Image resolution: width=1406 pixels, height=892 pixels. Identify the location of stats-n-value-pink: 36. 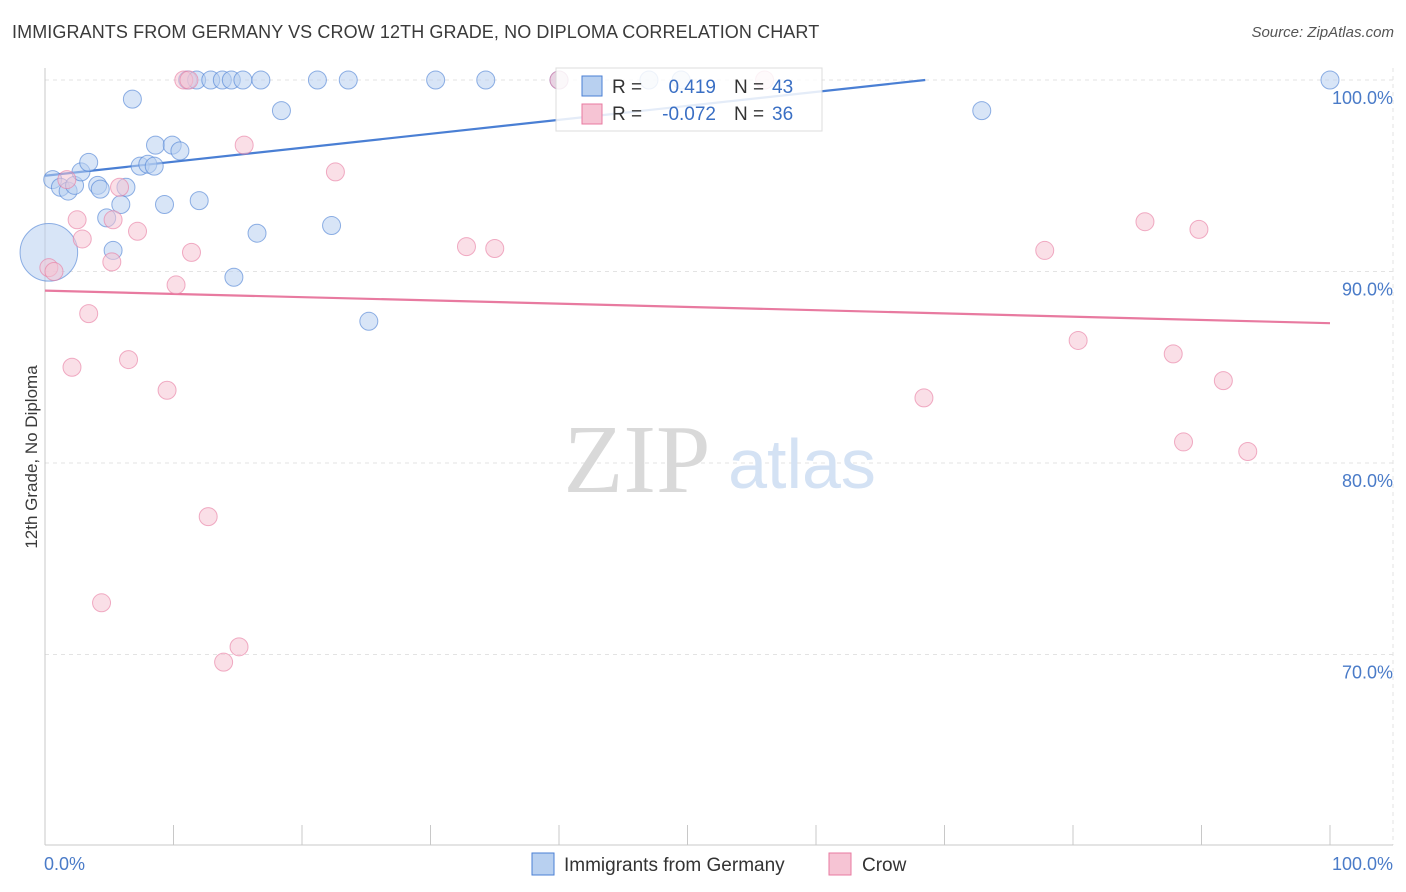
(782, 114).